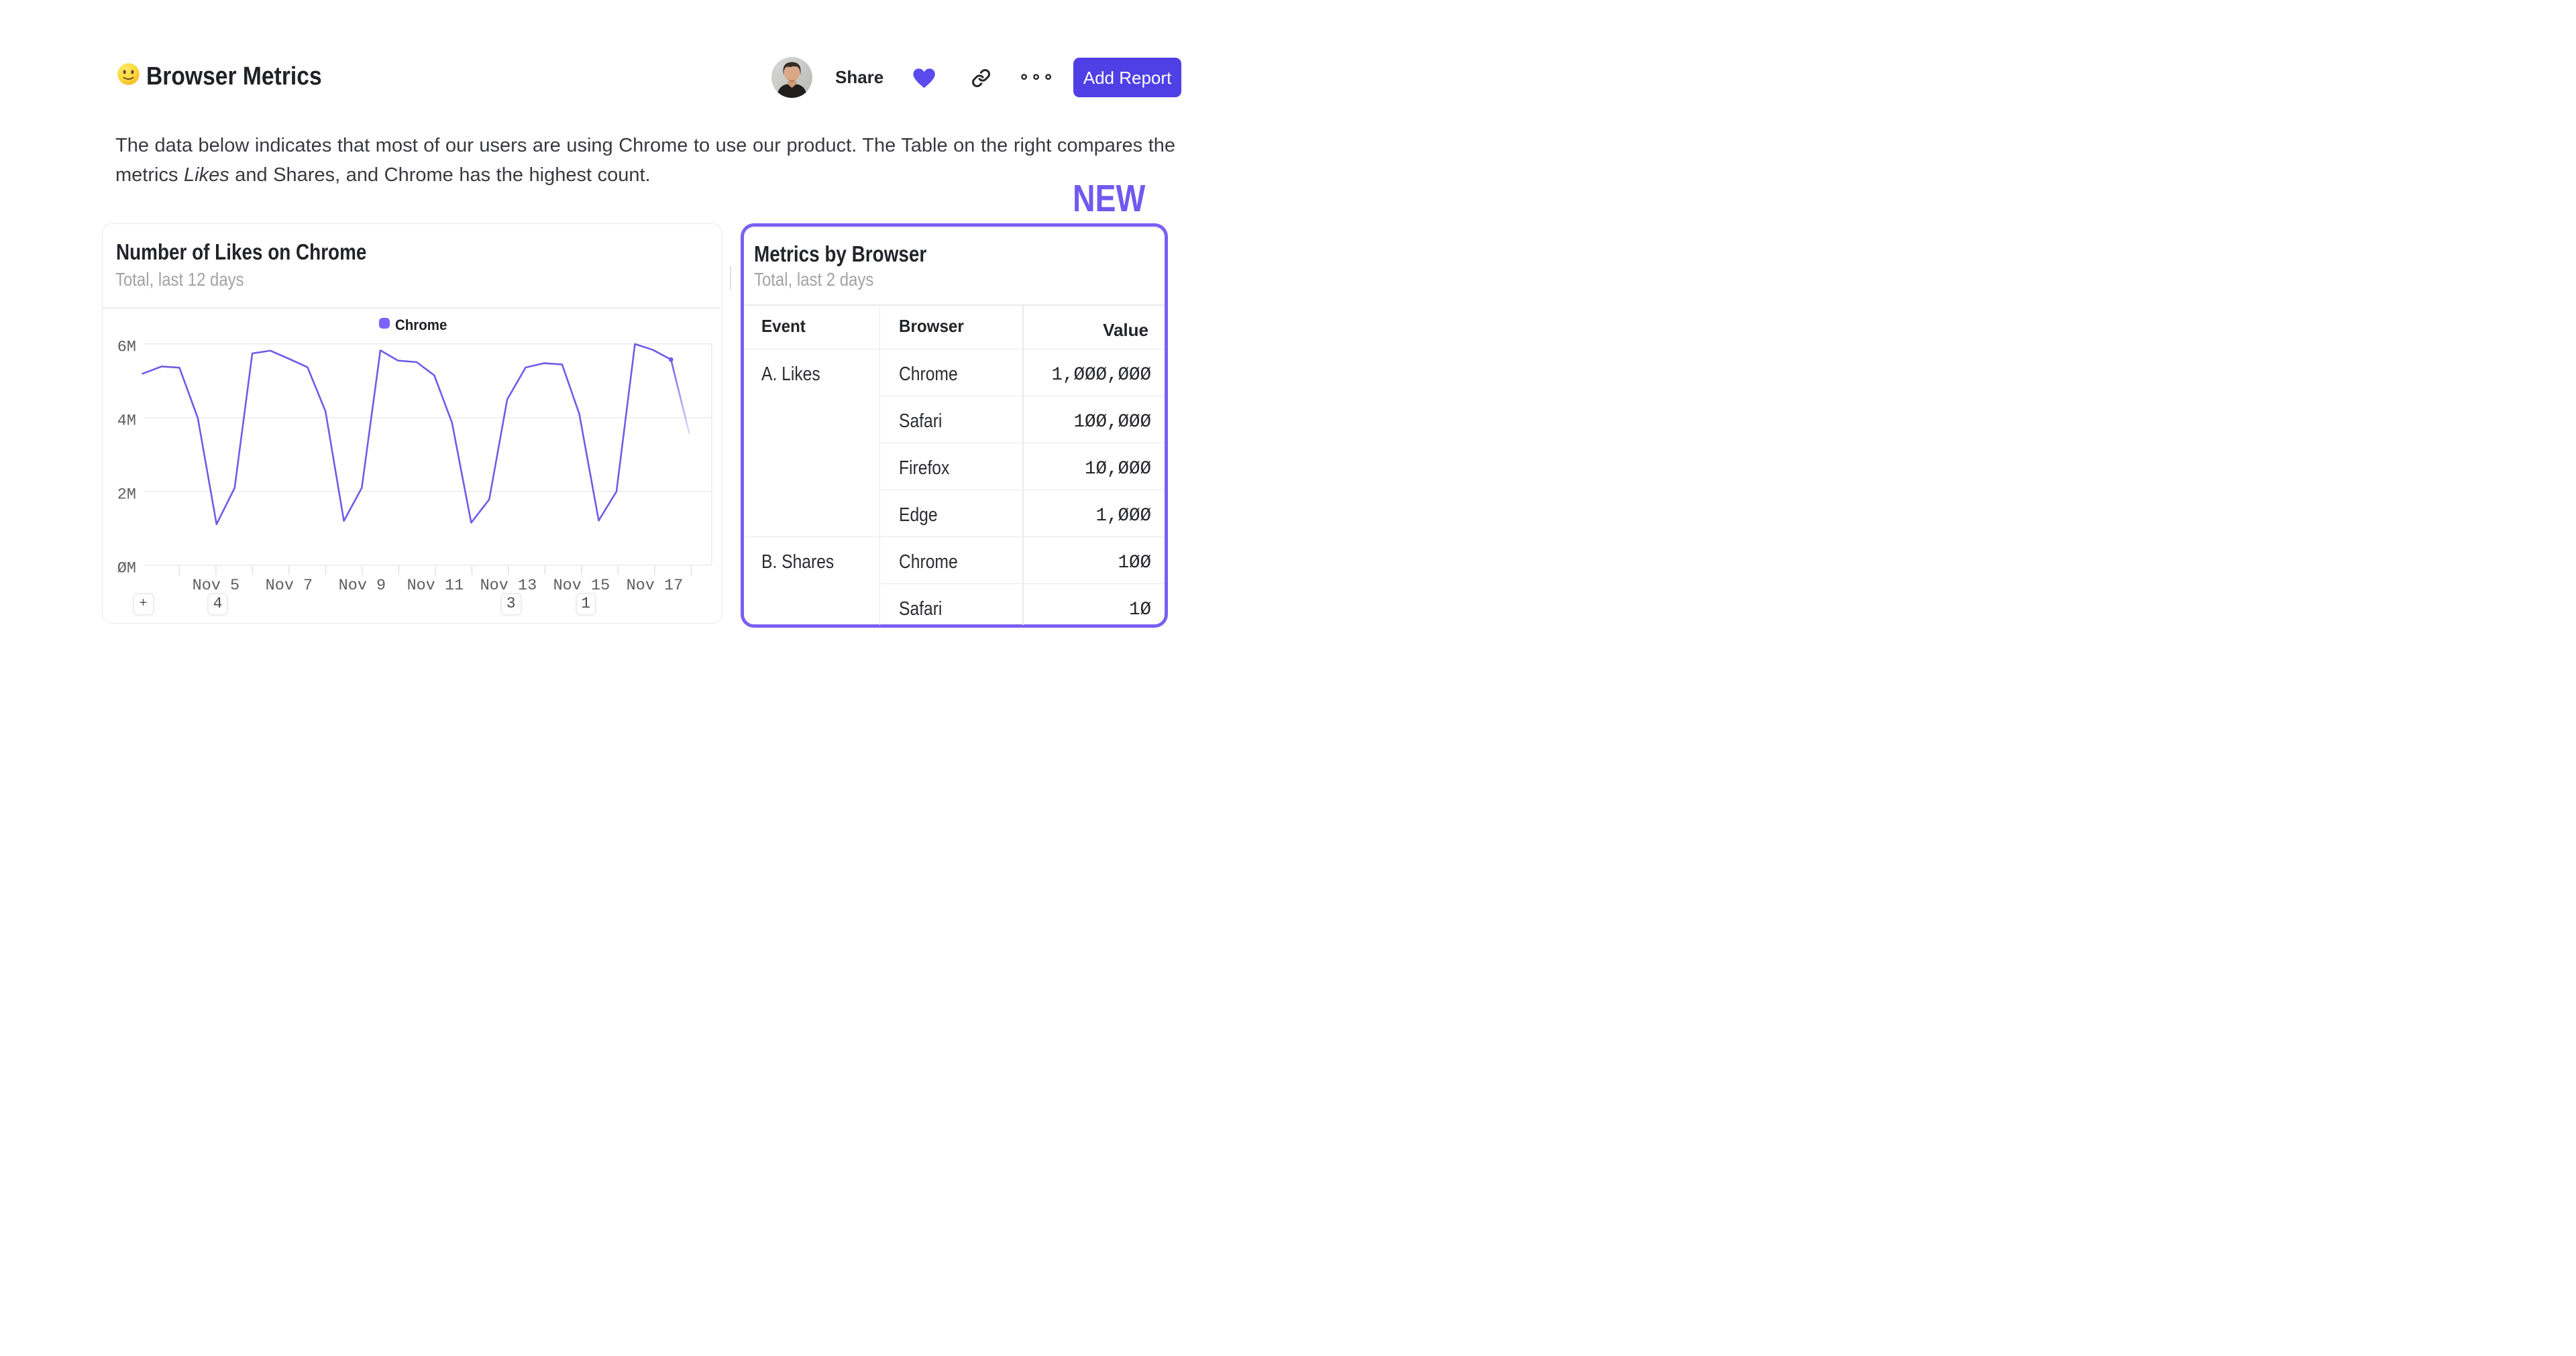  What do you see at coordinates (581, 586) in the screenshot?
I see `svg-text: Nov 15` at bounding box center [581, 586].